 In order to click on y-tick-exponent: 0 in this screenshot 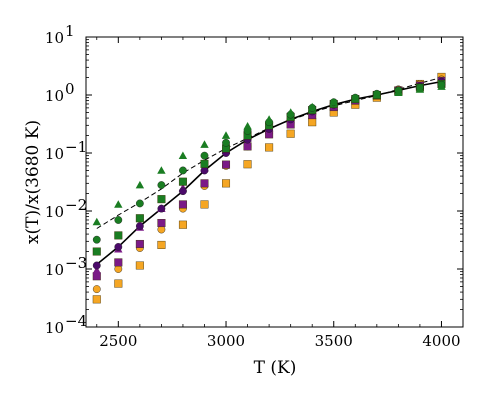, I will do `click(70, 89)`.